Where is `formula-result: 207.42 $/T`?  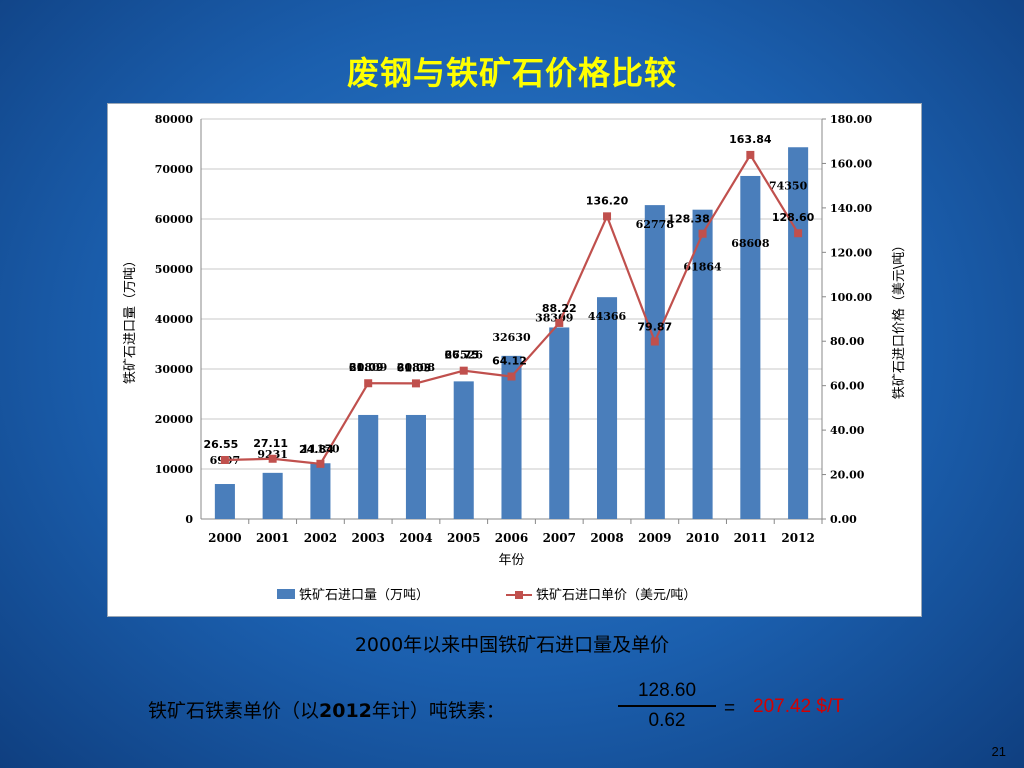
formula-result: 207.42 $/T is located at coordinates (798, 706).